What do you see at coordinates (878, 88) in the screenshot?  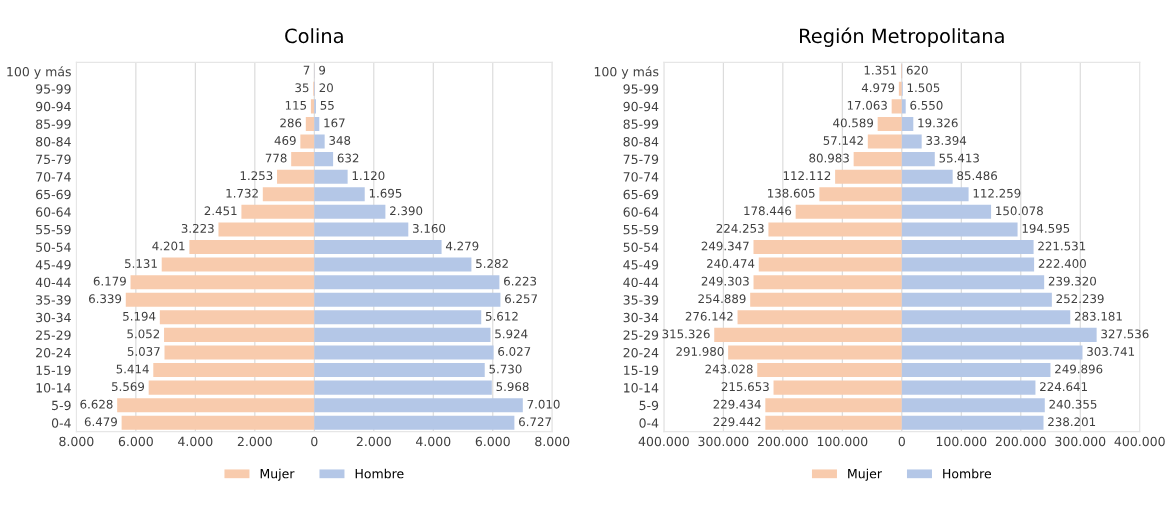 I see `data-label: 4.979` at bounding box center [878, 88].